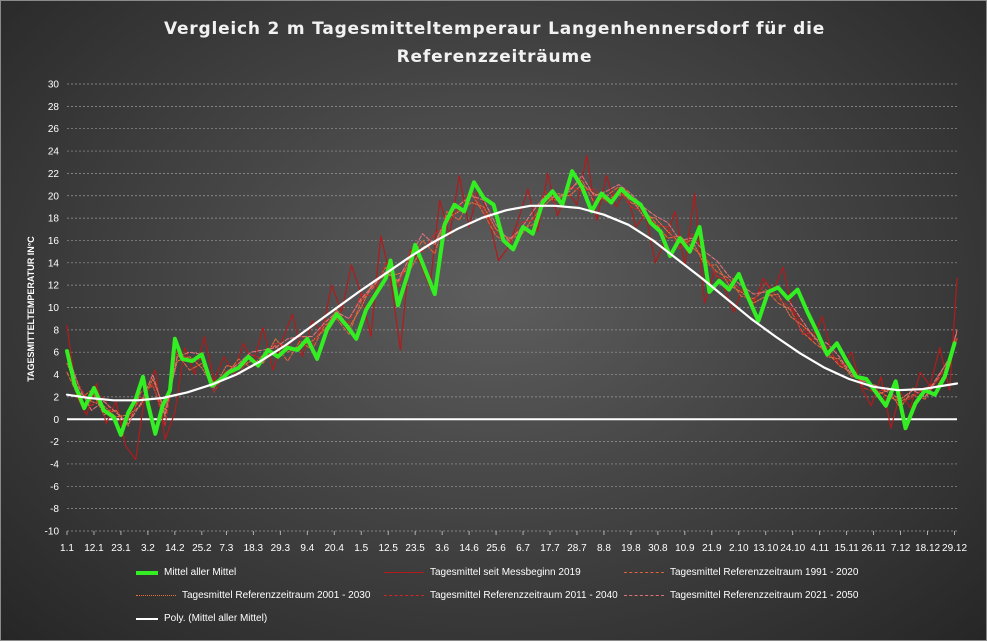 This screenshot has width=987, height=642. I want to click on x-tick-label: 24.10, so click(792, 548).